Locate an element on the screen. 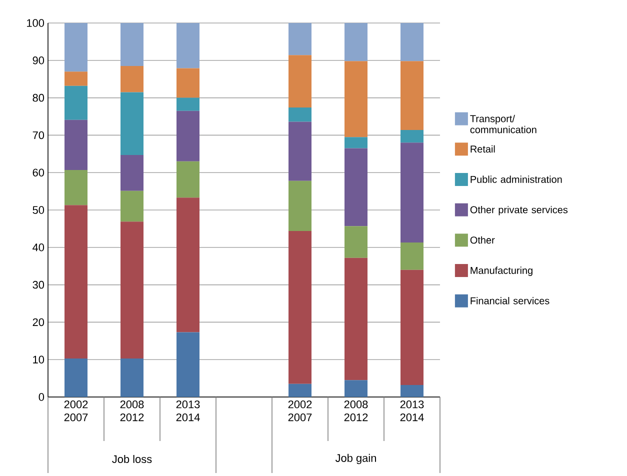 The height and width of the screenshot is (476, 627). y-tick-label: 40 is located at coordinates (38, 248).